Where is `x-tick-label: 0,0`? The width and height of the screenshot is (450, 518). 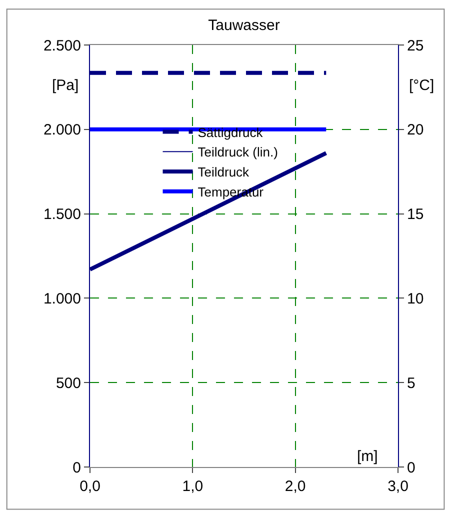
x-tick-label: 0,0 is located at coordinates (90, 486).